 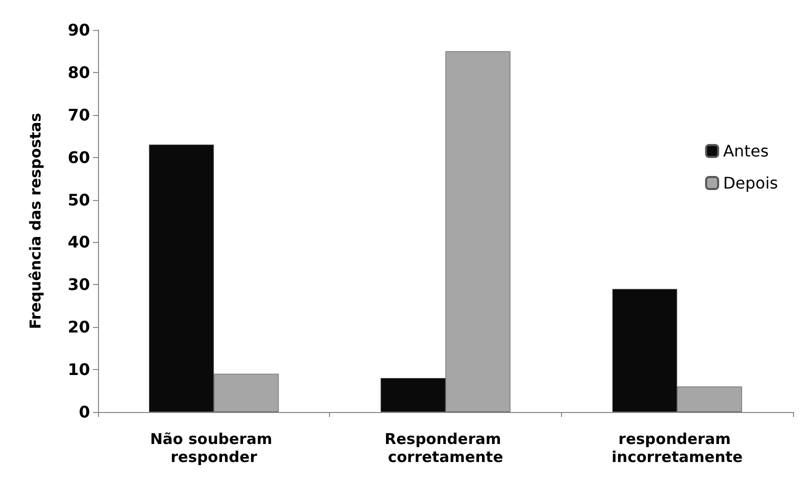 I want to click on y-tick-label: 90, so click(x=79, y=30).